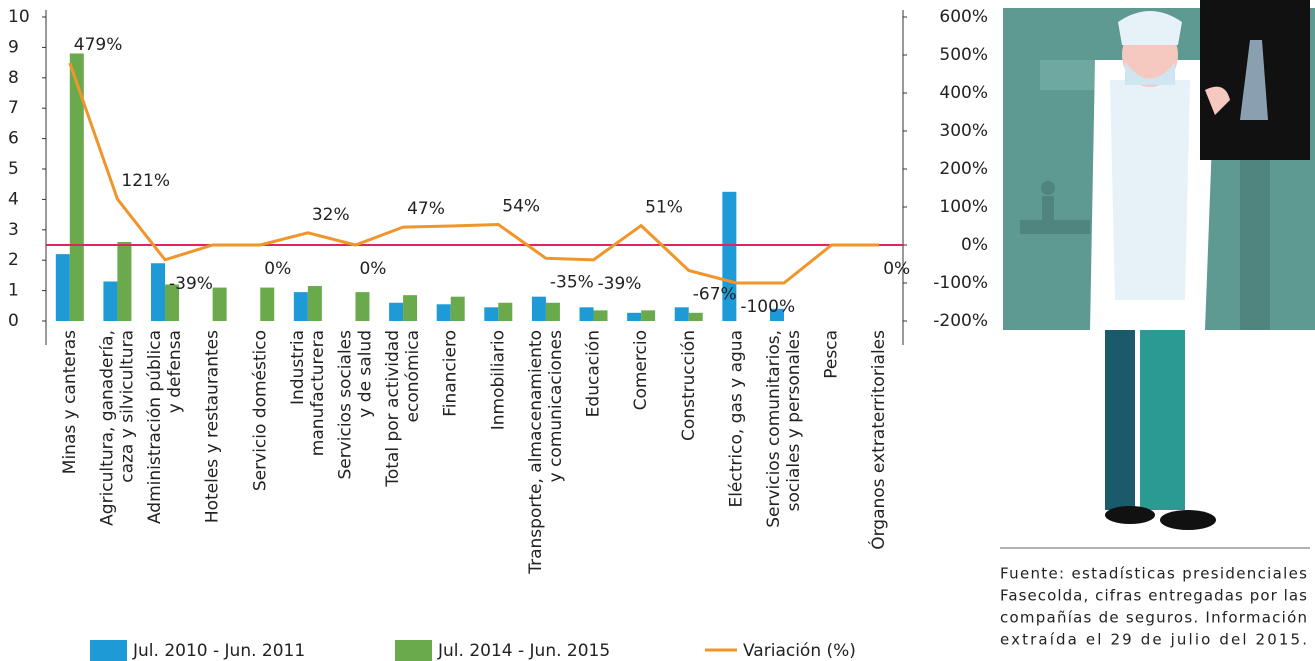 This screenshot has height=661, width=1315. What do you see at coordinates (426, 209) in the screenshot?
I see `value-label: 47%` at bounding box center [426, 209].